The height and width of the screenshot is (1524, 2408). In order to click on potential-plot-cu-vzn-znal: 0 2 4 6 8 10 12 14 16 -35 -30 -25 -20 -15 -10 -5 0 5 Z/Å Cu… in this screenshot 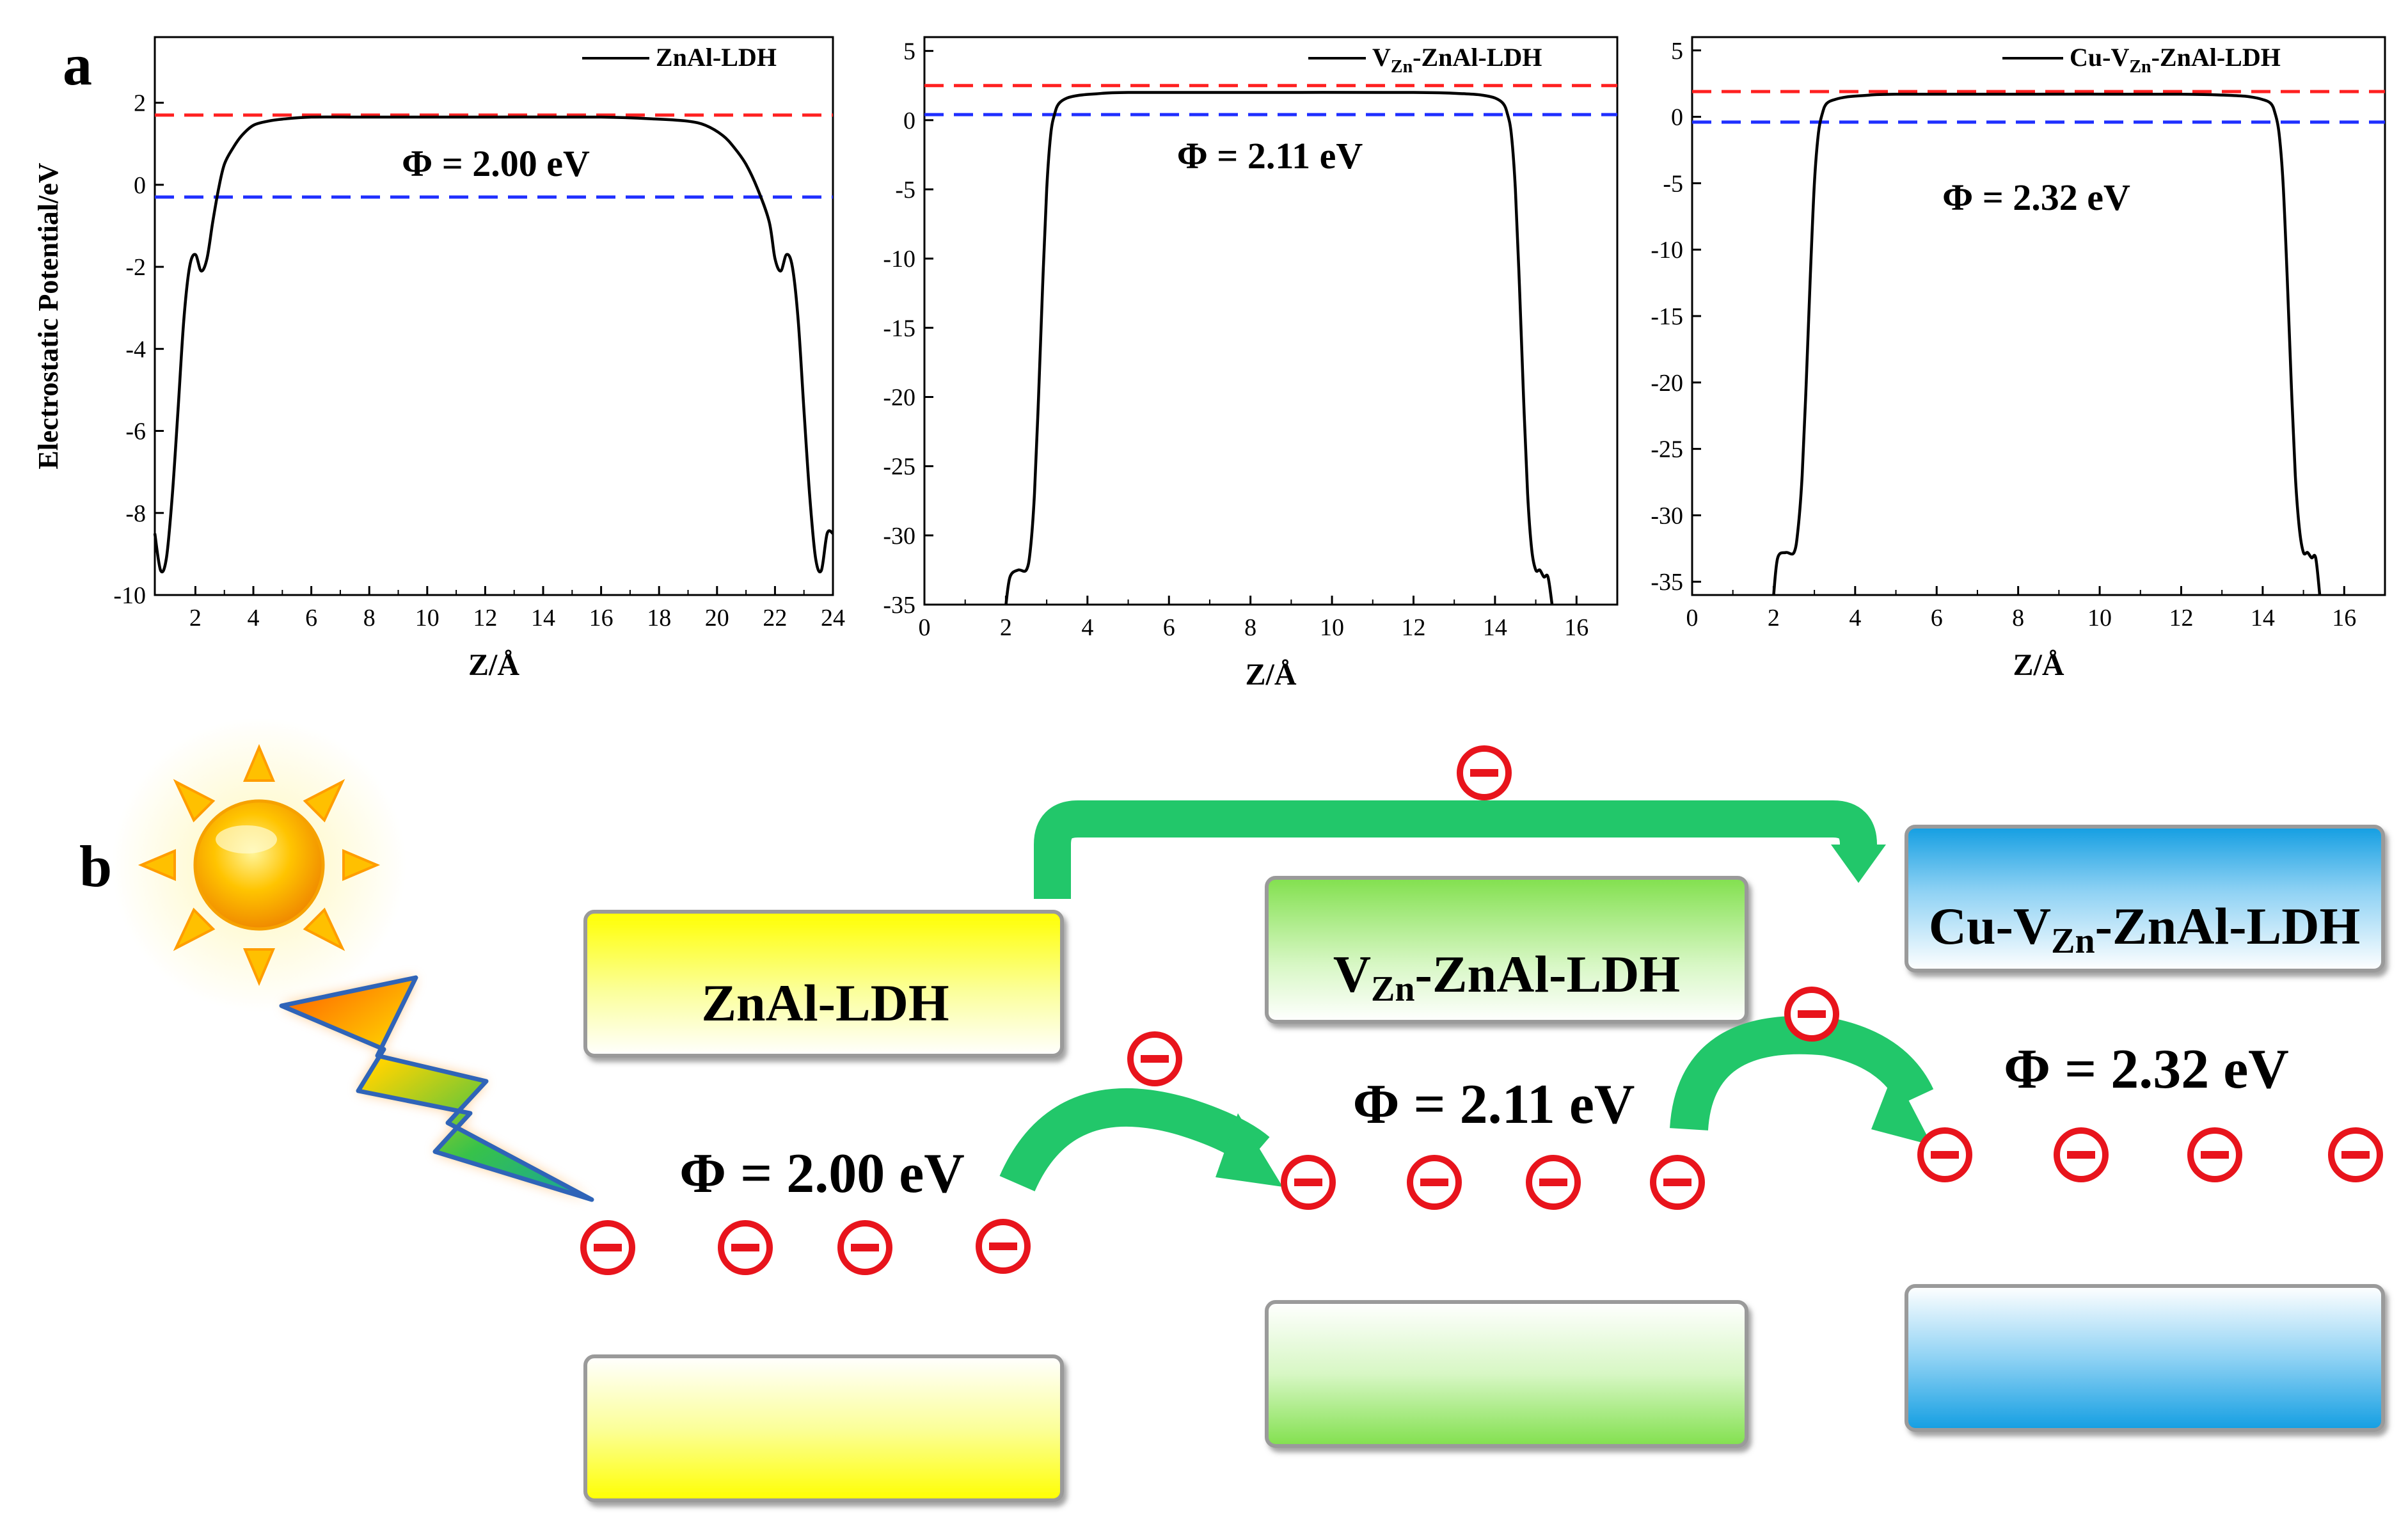, I will do `click(2018, 359)`.